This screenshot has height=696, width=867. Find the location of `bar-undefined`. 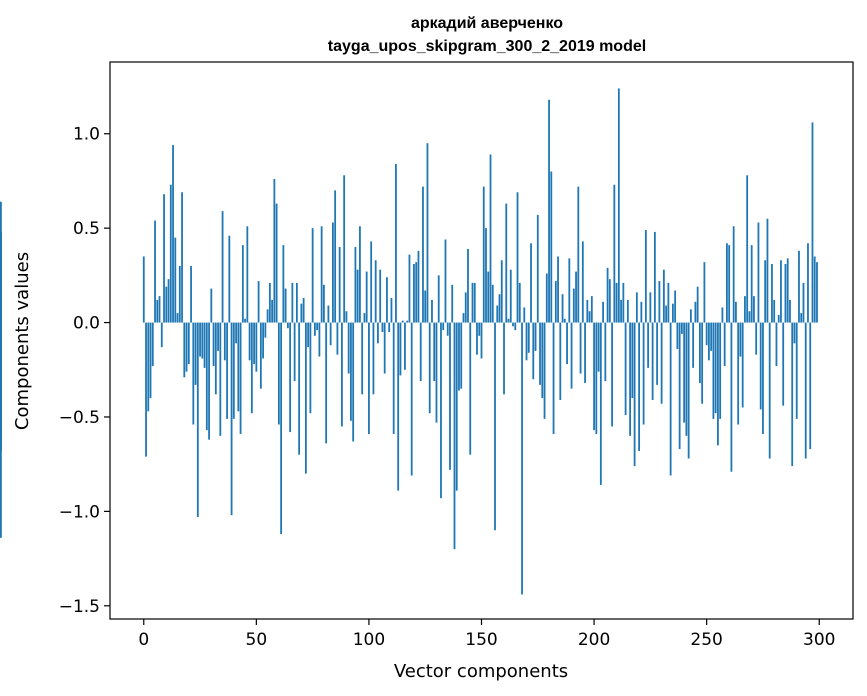

bar-undefined is located at coordinates (1, 354).